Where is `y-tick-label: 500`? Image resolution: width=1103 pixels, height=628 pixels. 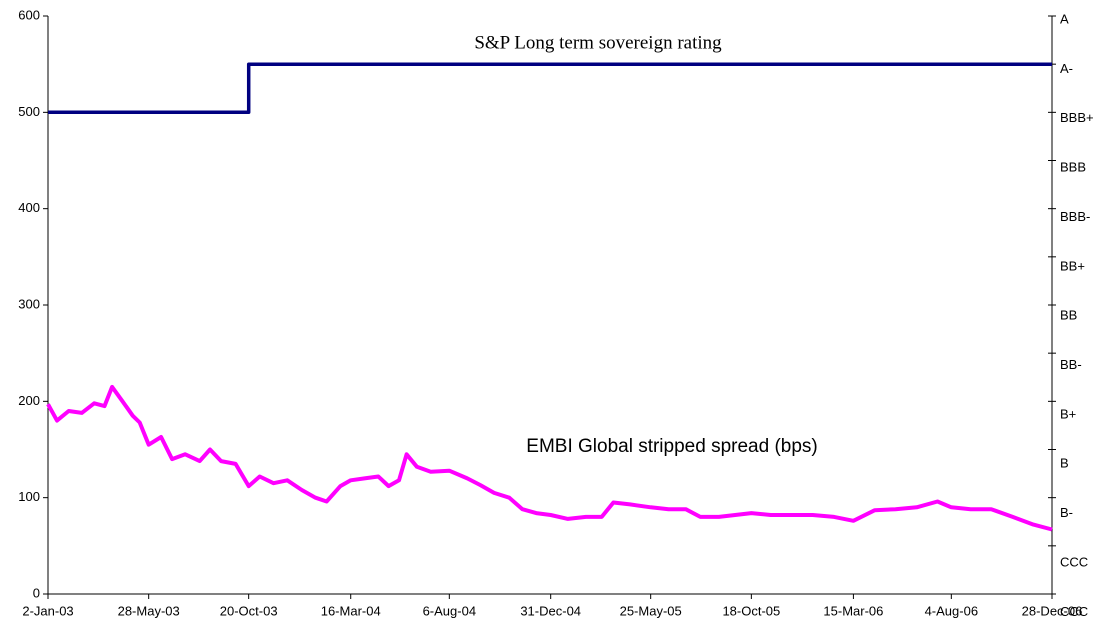 y-tick-label: 500 is located at coordinates (29, 111).